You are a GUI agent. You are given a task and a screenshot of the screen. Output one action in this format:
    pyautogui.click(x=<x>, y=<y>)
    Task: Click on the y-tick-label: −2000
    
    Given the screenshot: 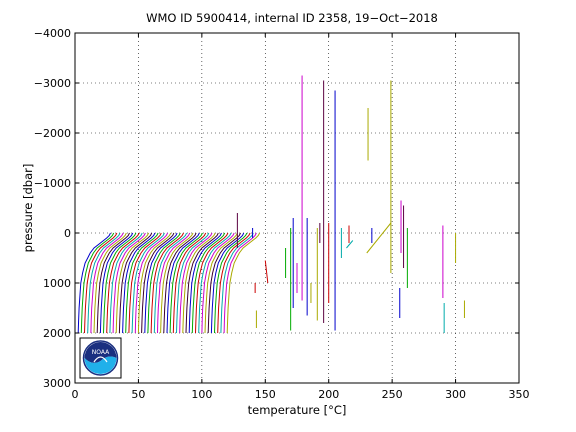 What is the action you would take?
    pyautogui.click(x=52, y=133)
    